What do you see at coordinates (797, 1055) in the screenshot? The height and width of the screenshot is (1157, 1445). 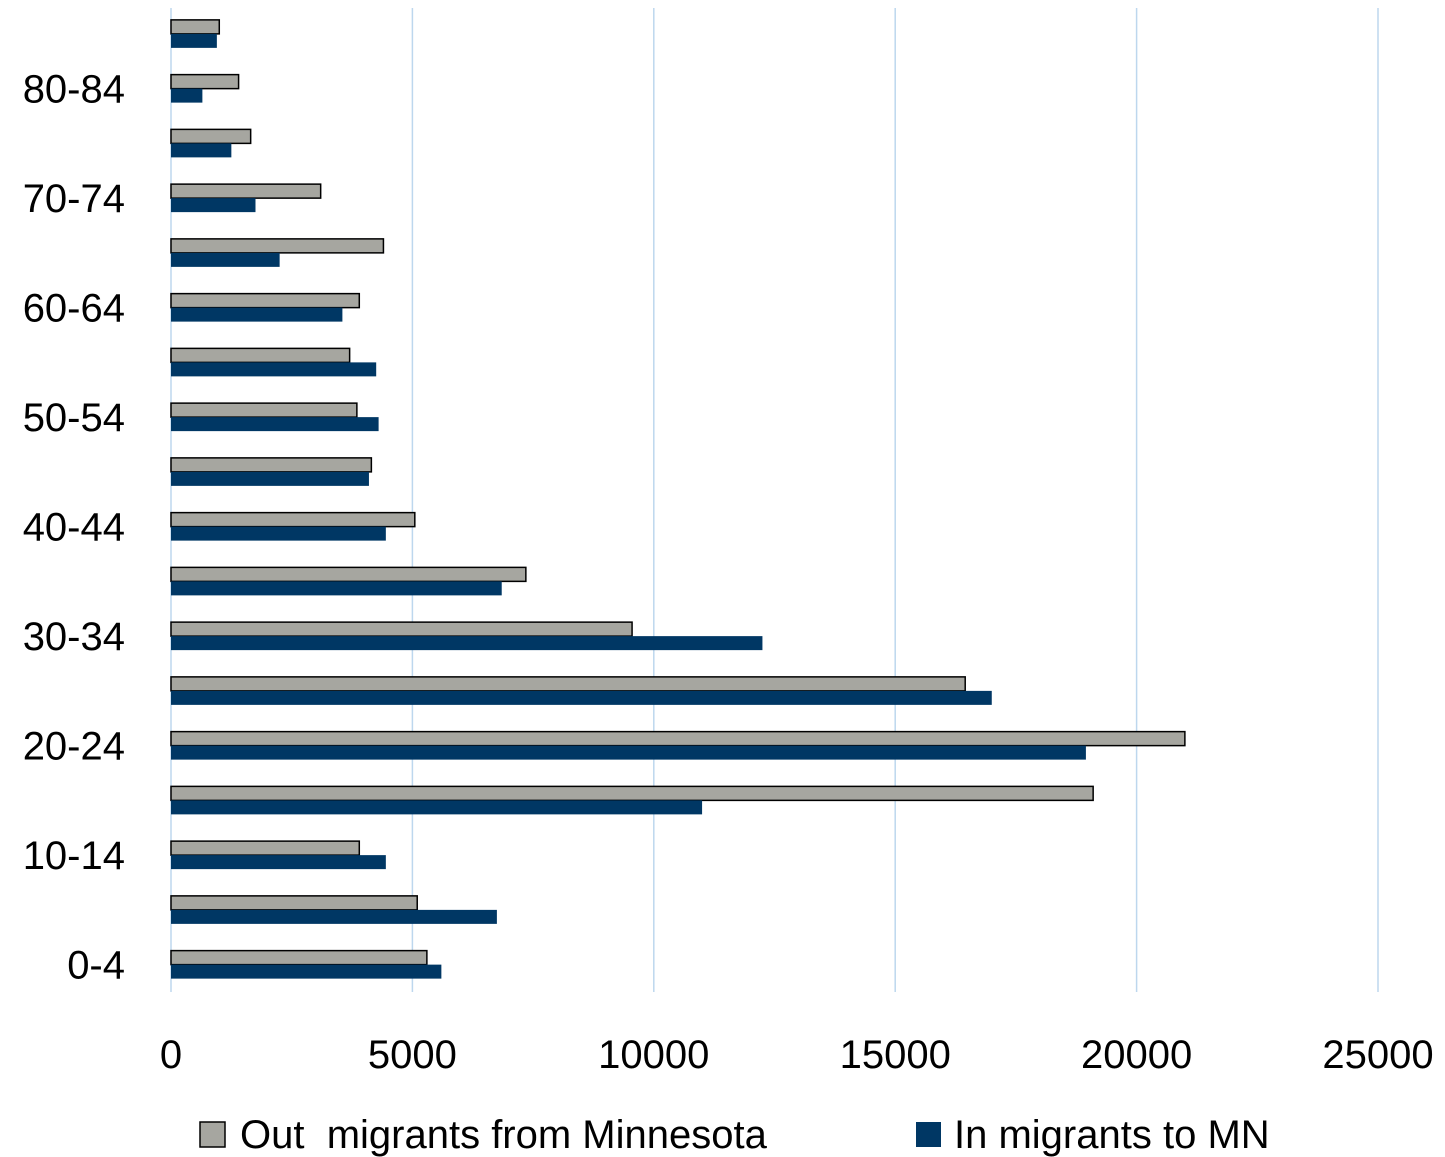 I see `x-axis-ticks: 0 5000 10000 15000 20000 25000` at bounding box center [797, 1055].